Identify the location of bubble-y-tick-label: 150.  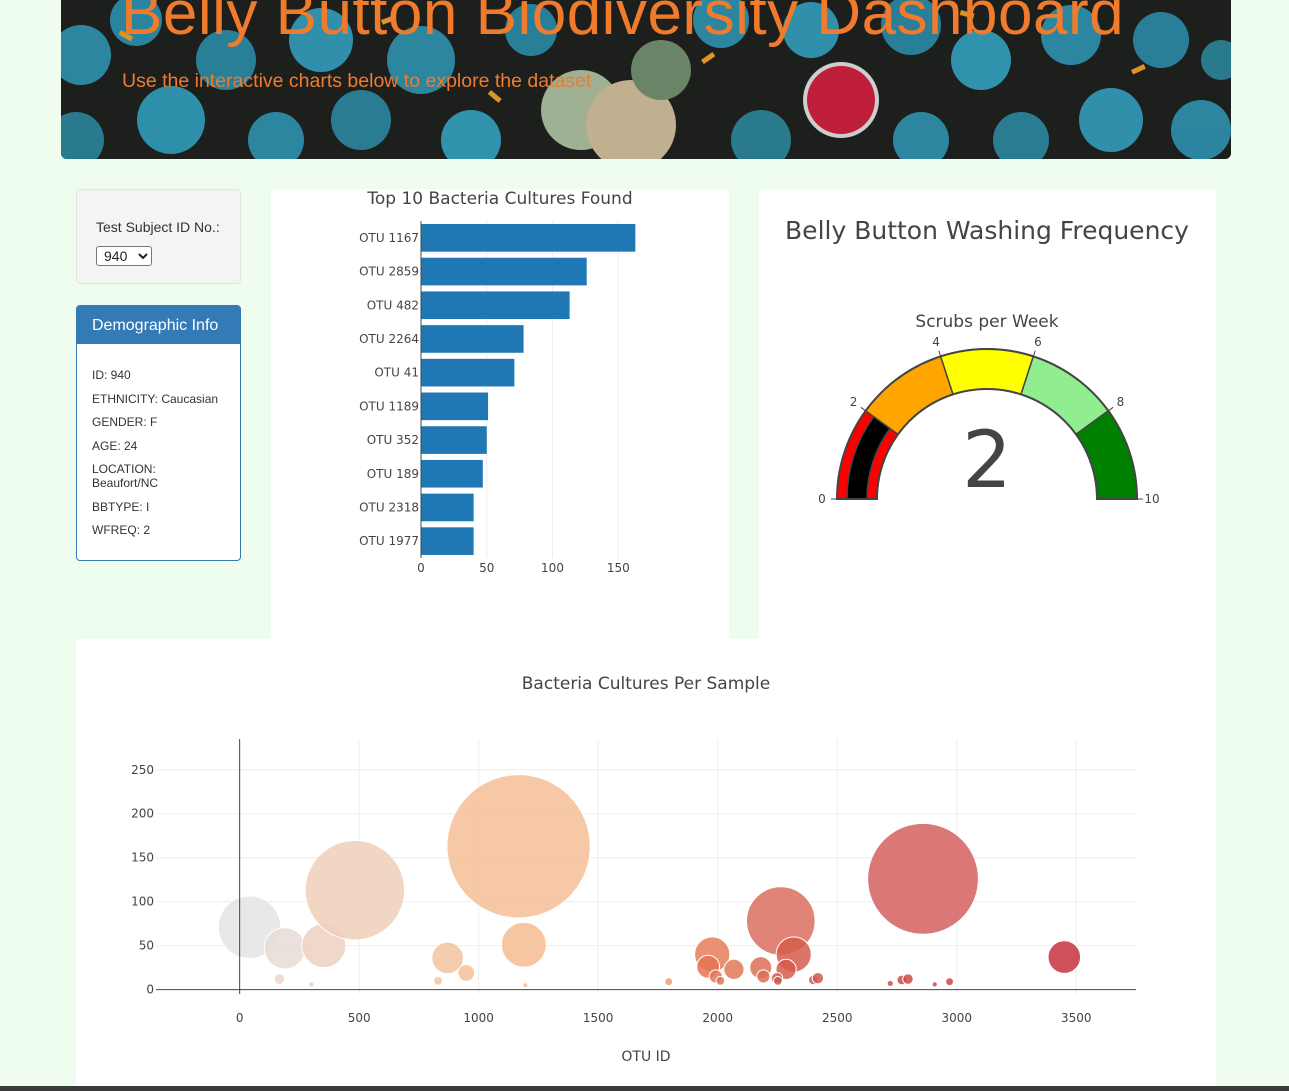
(142, 858).